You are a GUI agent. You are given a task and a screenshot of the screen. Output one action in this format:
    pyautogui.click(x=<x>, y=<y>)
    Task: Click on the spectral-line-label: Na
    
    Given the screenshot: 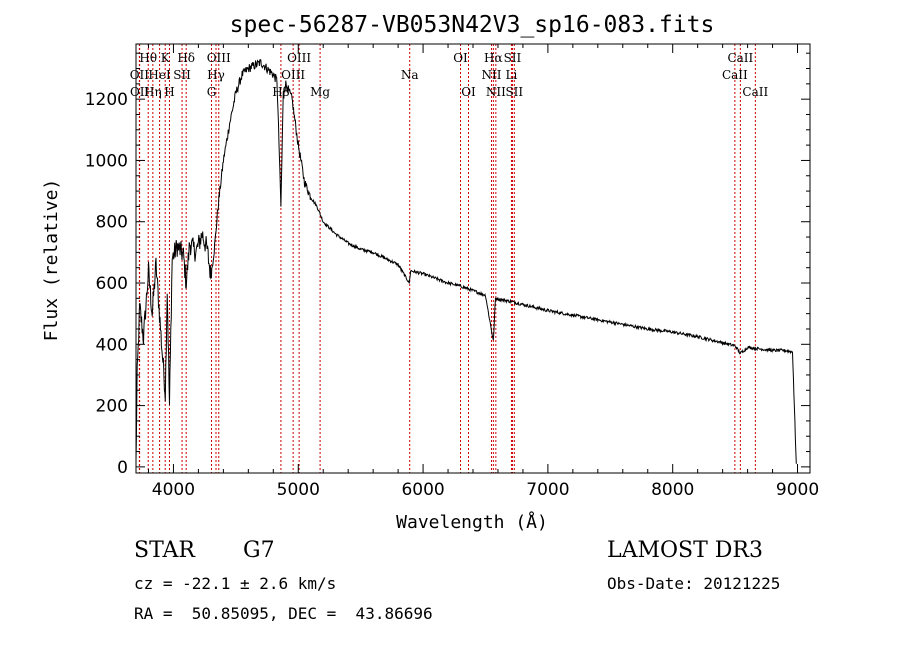 What is the action you would take?
    pyautogui.click(x=410, y=75)
    